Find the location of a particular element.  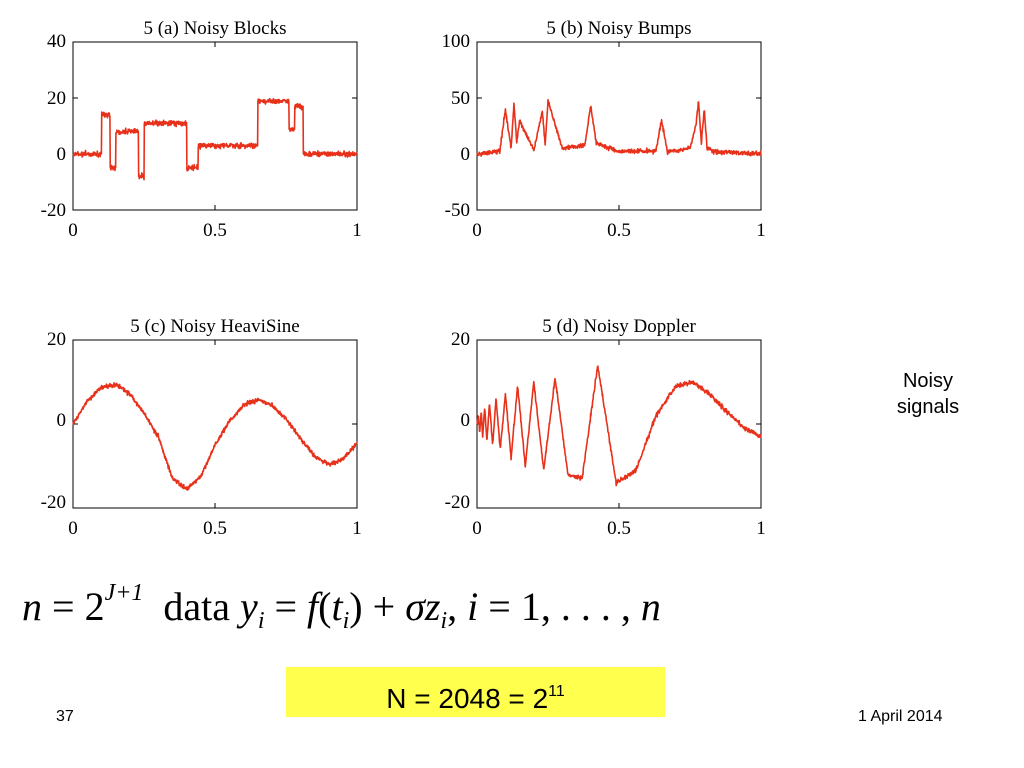

chart-title: 5 (a) Noisy Blocks is located at coordinates (214, 28).